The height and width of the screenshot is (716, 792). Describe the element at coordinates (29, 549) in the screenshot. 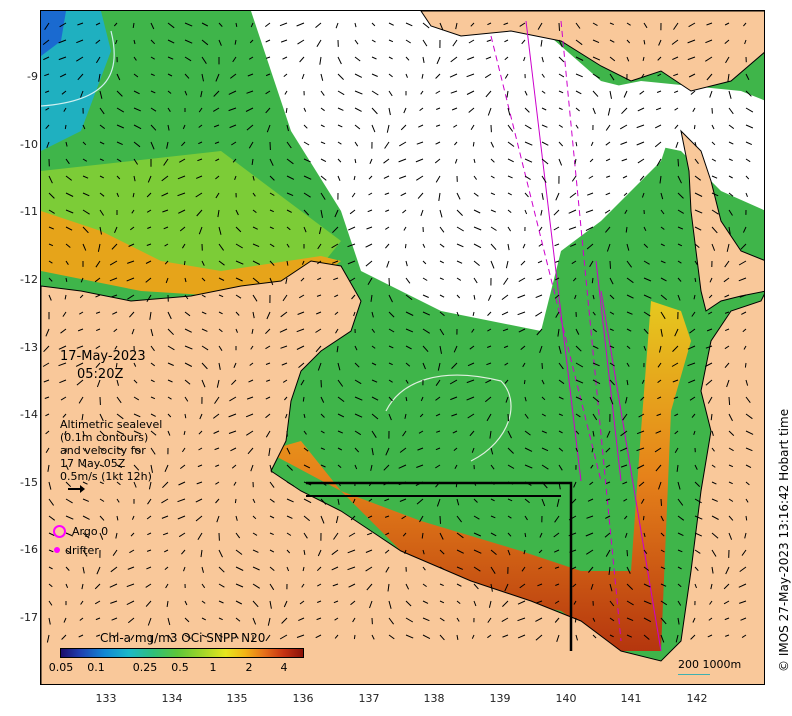

I see `lat-tick: -16` at that location.